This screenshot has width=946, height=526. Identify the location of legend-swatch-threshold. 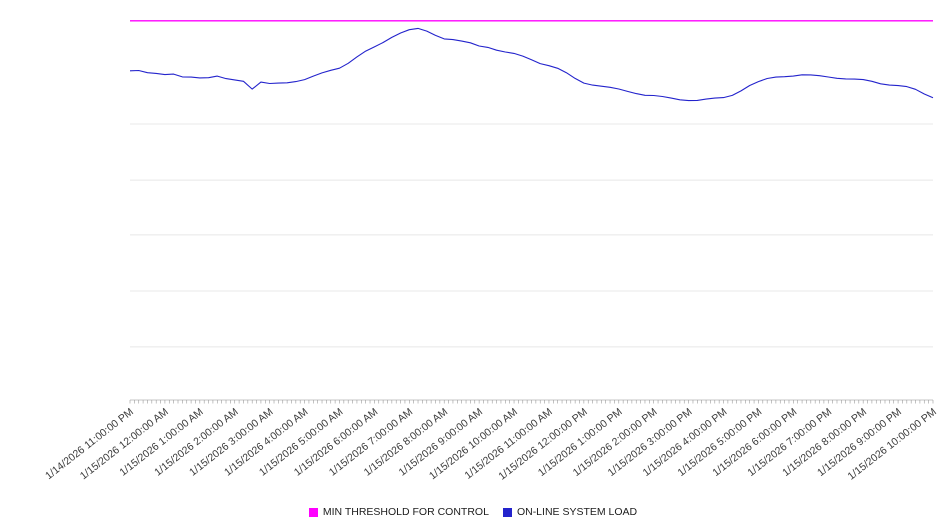
(313, 512).